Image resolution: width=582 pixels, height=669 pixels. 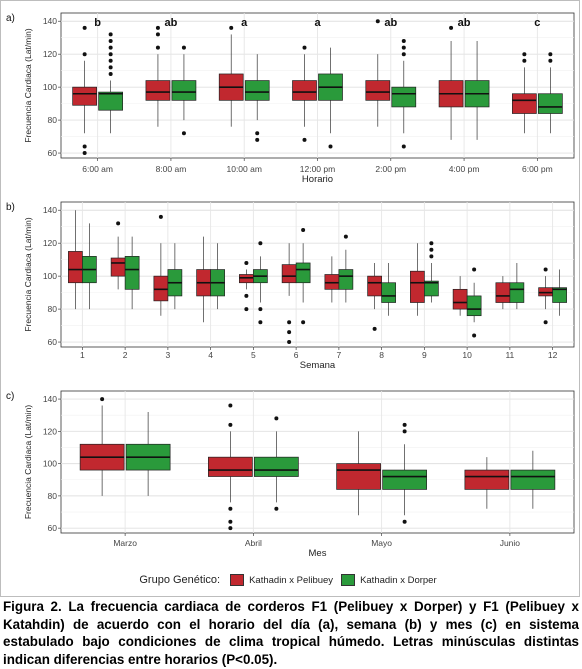 I want to click on panel-a-xtick-label-12-00-pm: 12:00 pm, so click(x=317, y=169).